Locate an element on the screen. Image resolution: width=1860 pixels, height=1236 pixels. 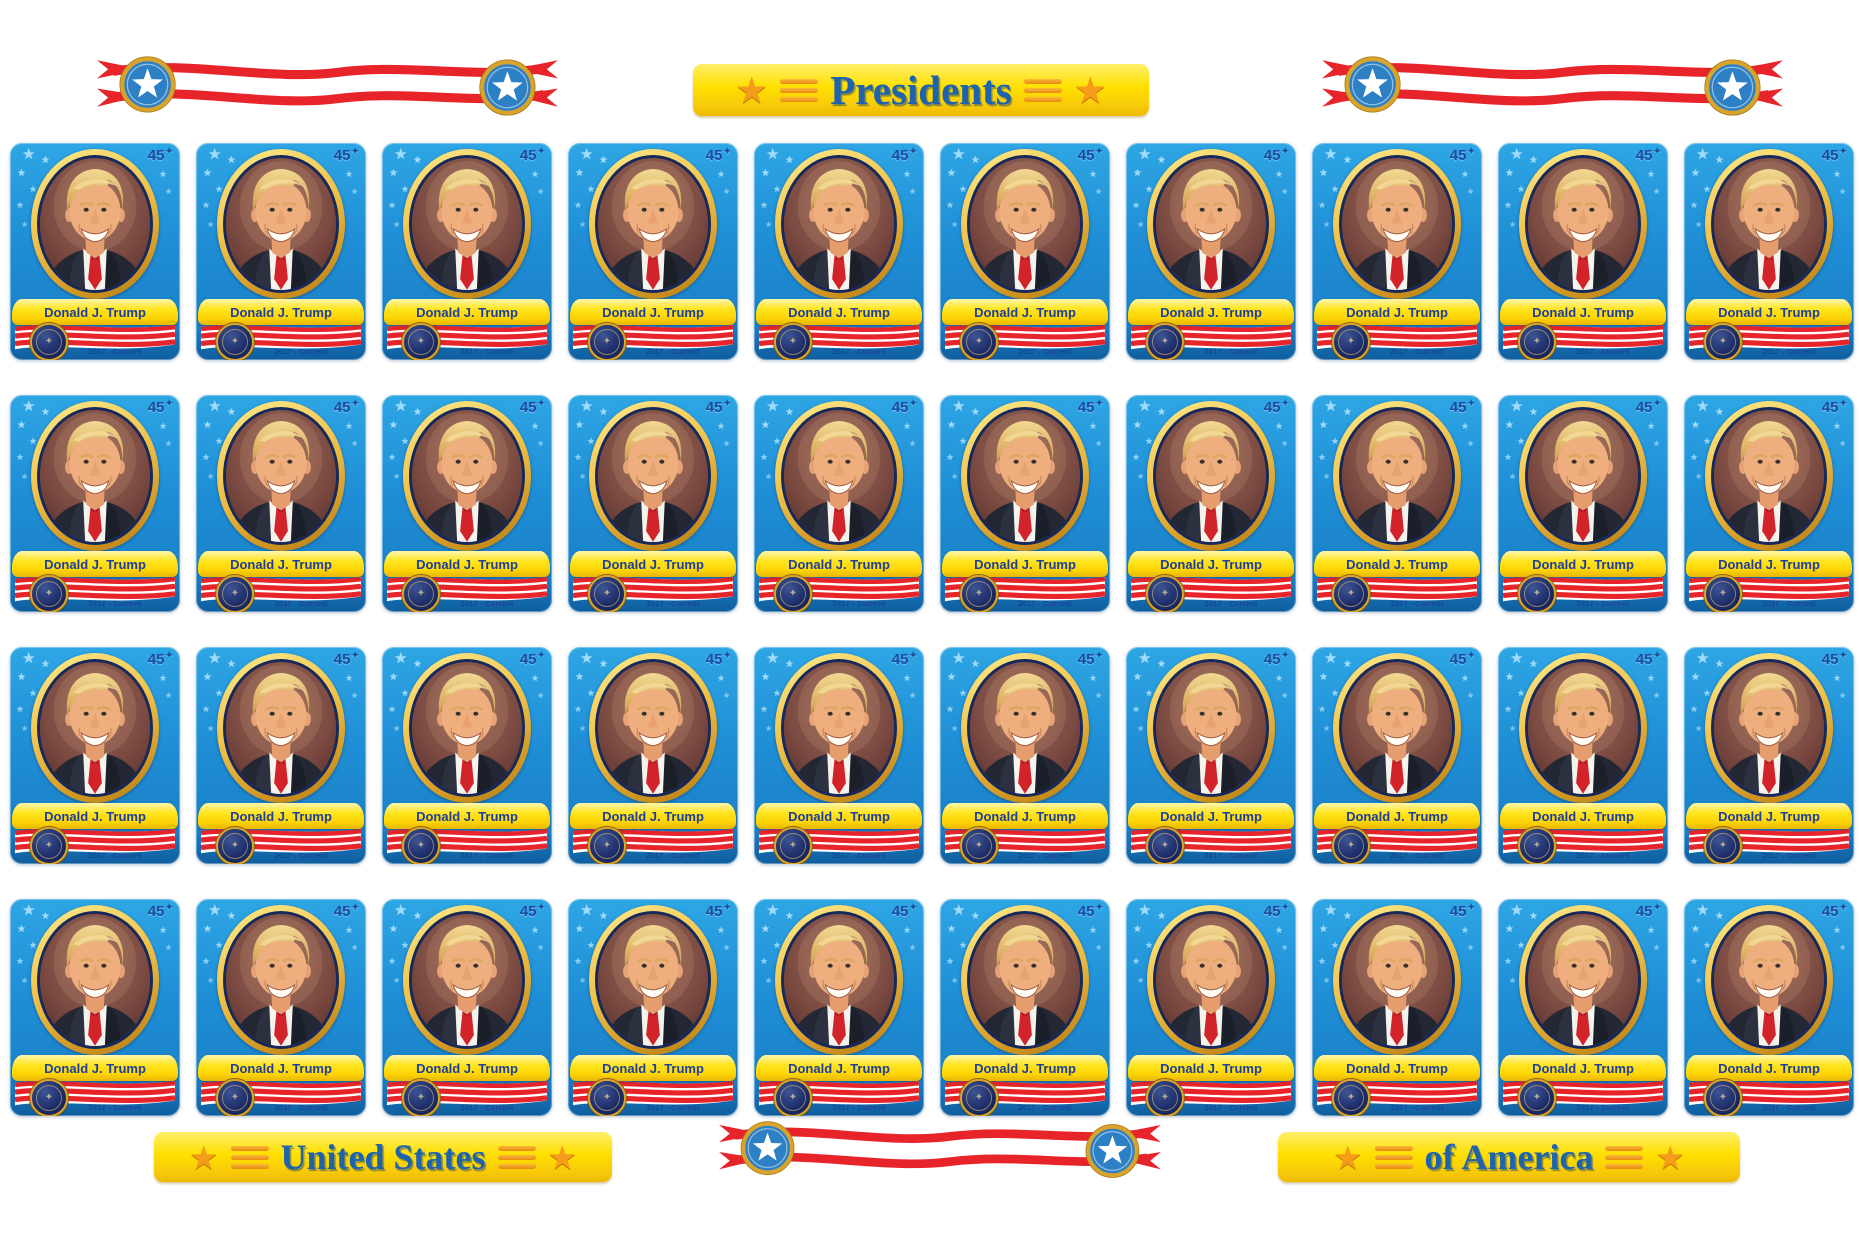
of-america-banner: ★ of America ★ is located at coordinates (1509, 1157).